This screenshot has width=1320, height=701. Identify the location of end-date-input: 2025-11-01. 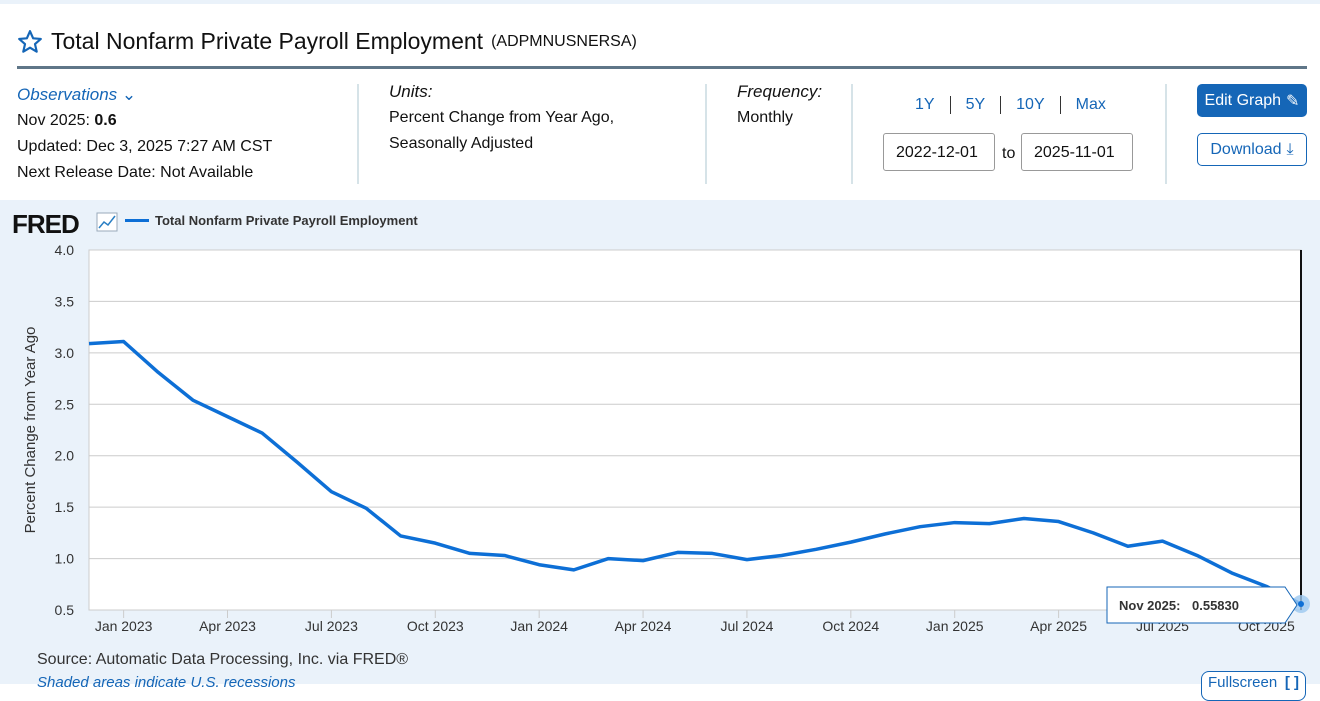
(1077, 152).